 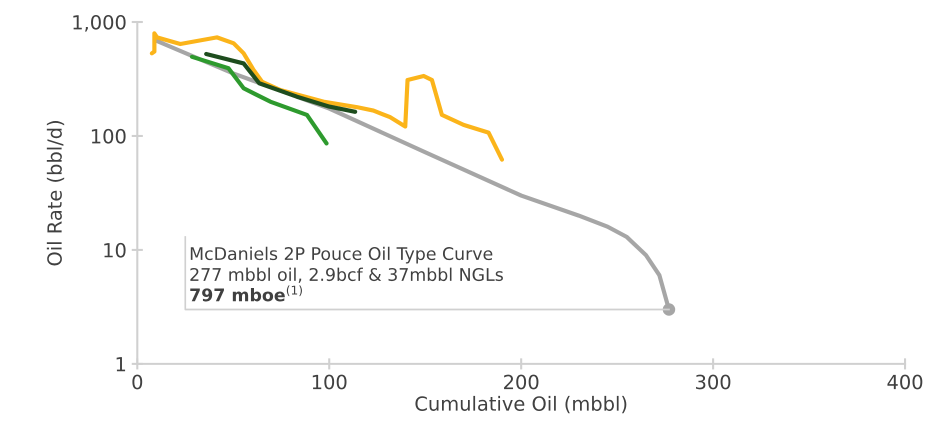 What do you see at coordinates (346, 274) in the screenshot?
I see `annotation: McDaniels 2P Pouce Oil Type Curve 277 mbbl oil, 2.9bcf & 37mbbl NGLs 797 mboe$^{(1)}$` at bounding box center [346, 274].